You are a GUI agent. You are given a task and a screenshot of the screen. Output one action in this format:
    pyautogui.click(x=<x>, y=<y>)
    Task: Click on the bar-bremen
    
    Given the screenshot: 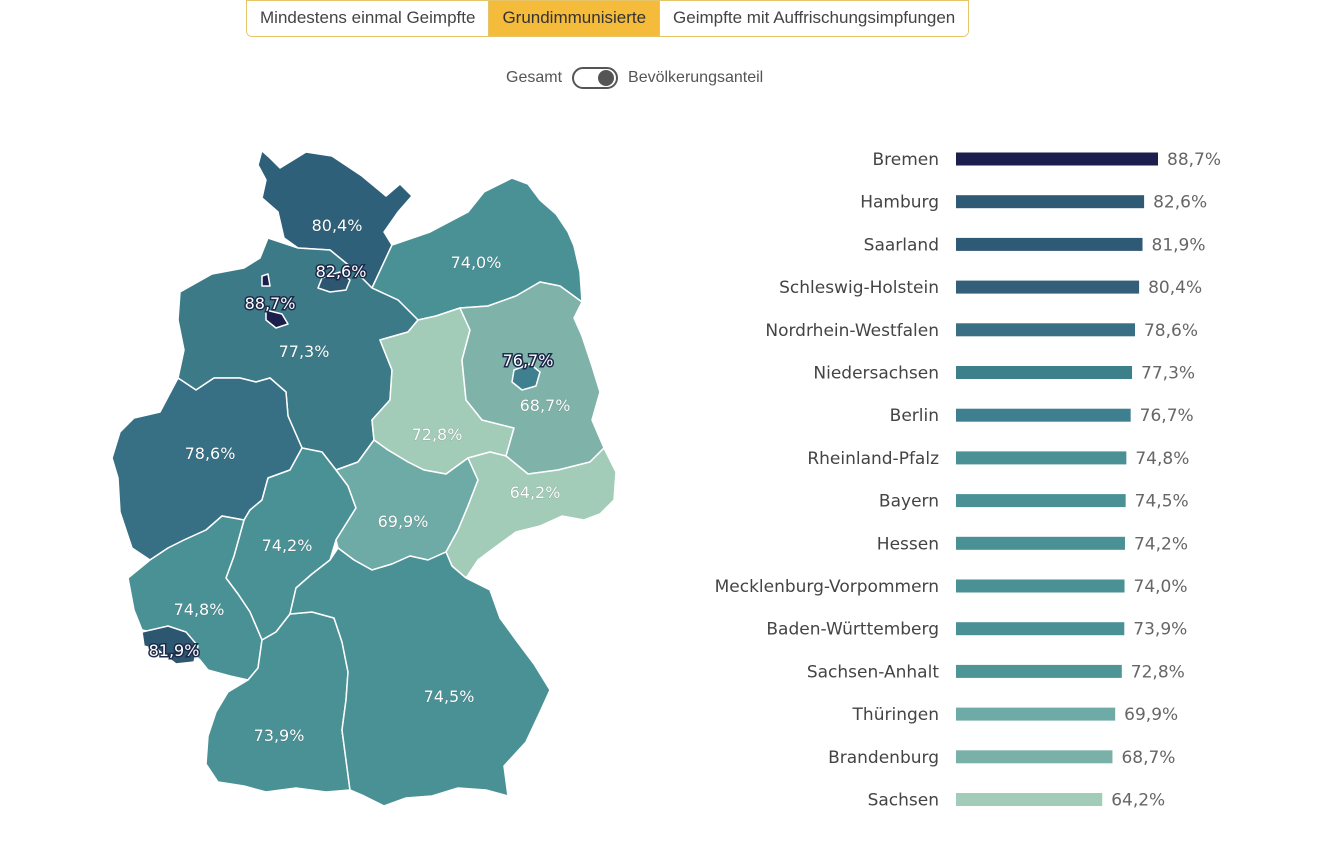 What is the action you would take?
    pyautogui.click(x=1057, y=159)
    